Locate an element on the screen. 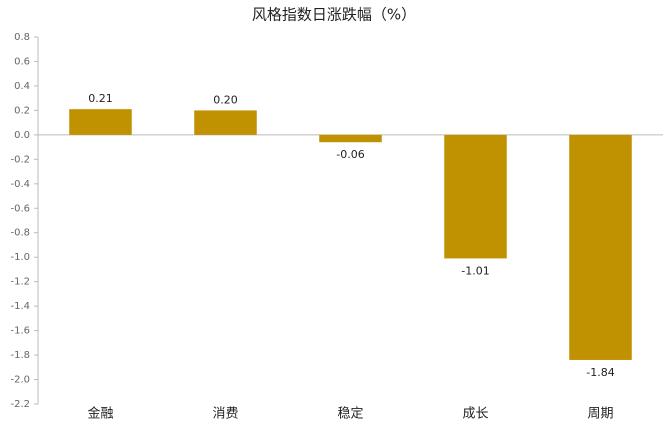 This screenshot has width=668, height=428. y-tick-label: 0.6 is located at coordinates (22, 61).